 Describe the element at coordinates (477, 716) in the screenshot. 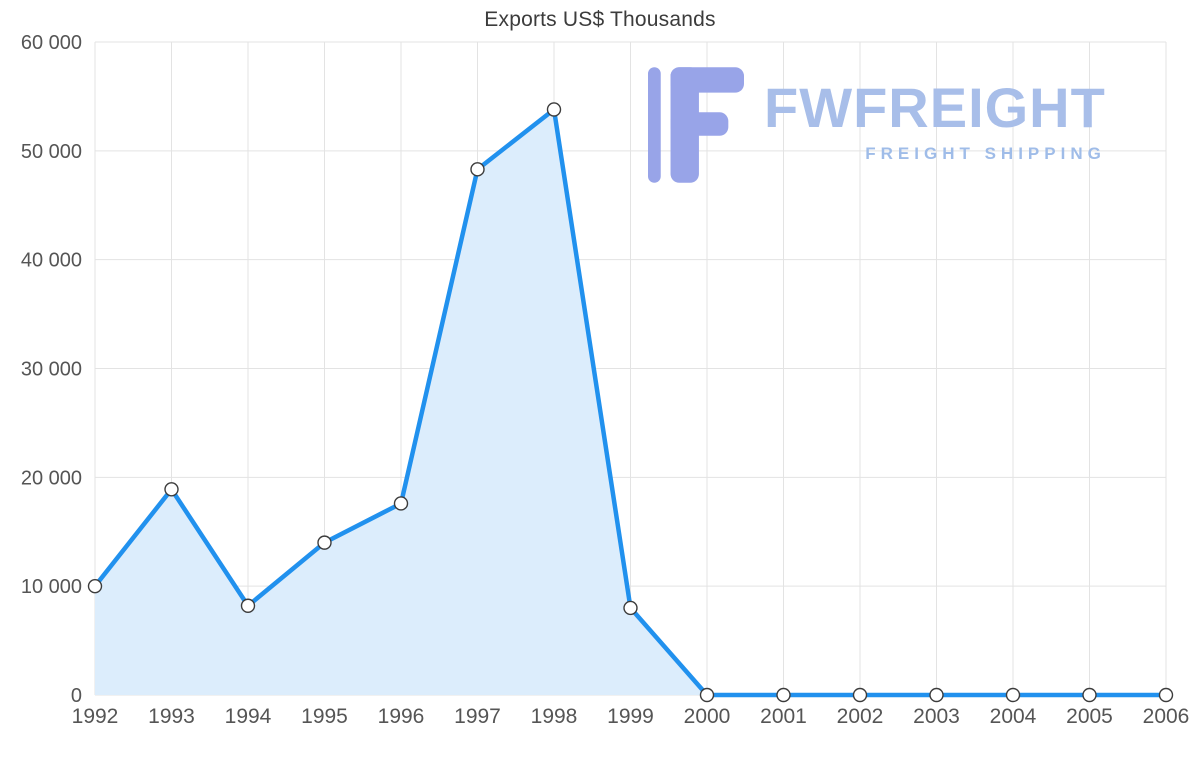

I see `x-axis-label: 1997` at that location.